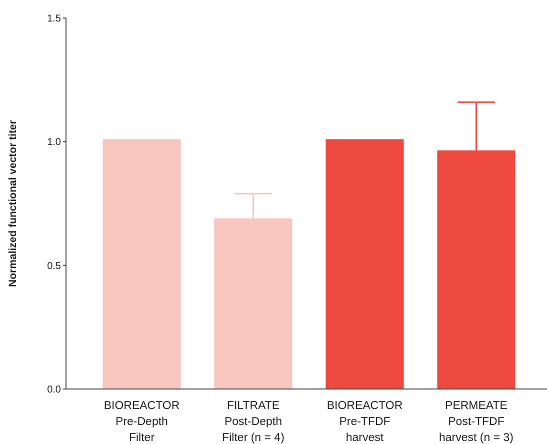 Image resolution: width=547 pixels, height=444 pixels. I want to click on y-tick-label: 0.0, so click(54, 390).